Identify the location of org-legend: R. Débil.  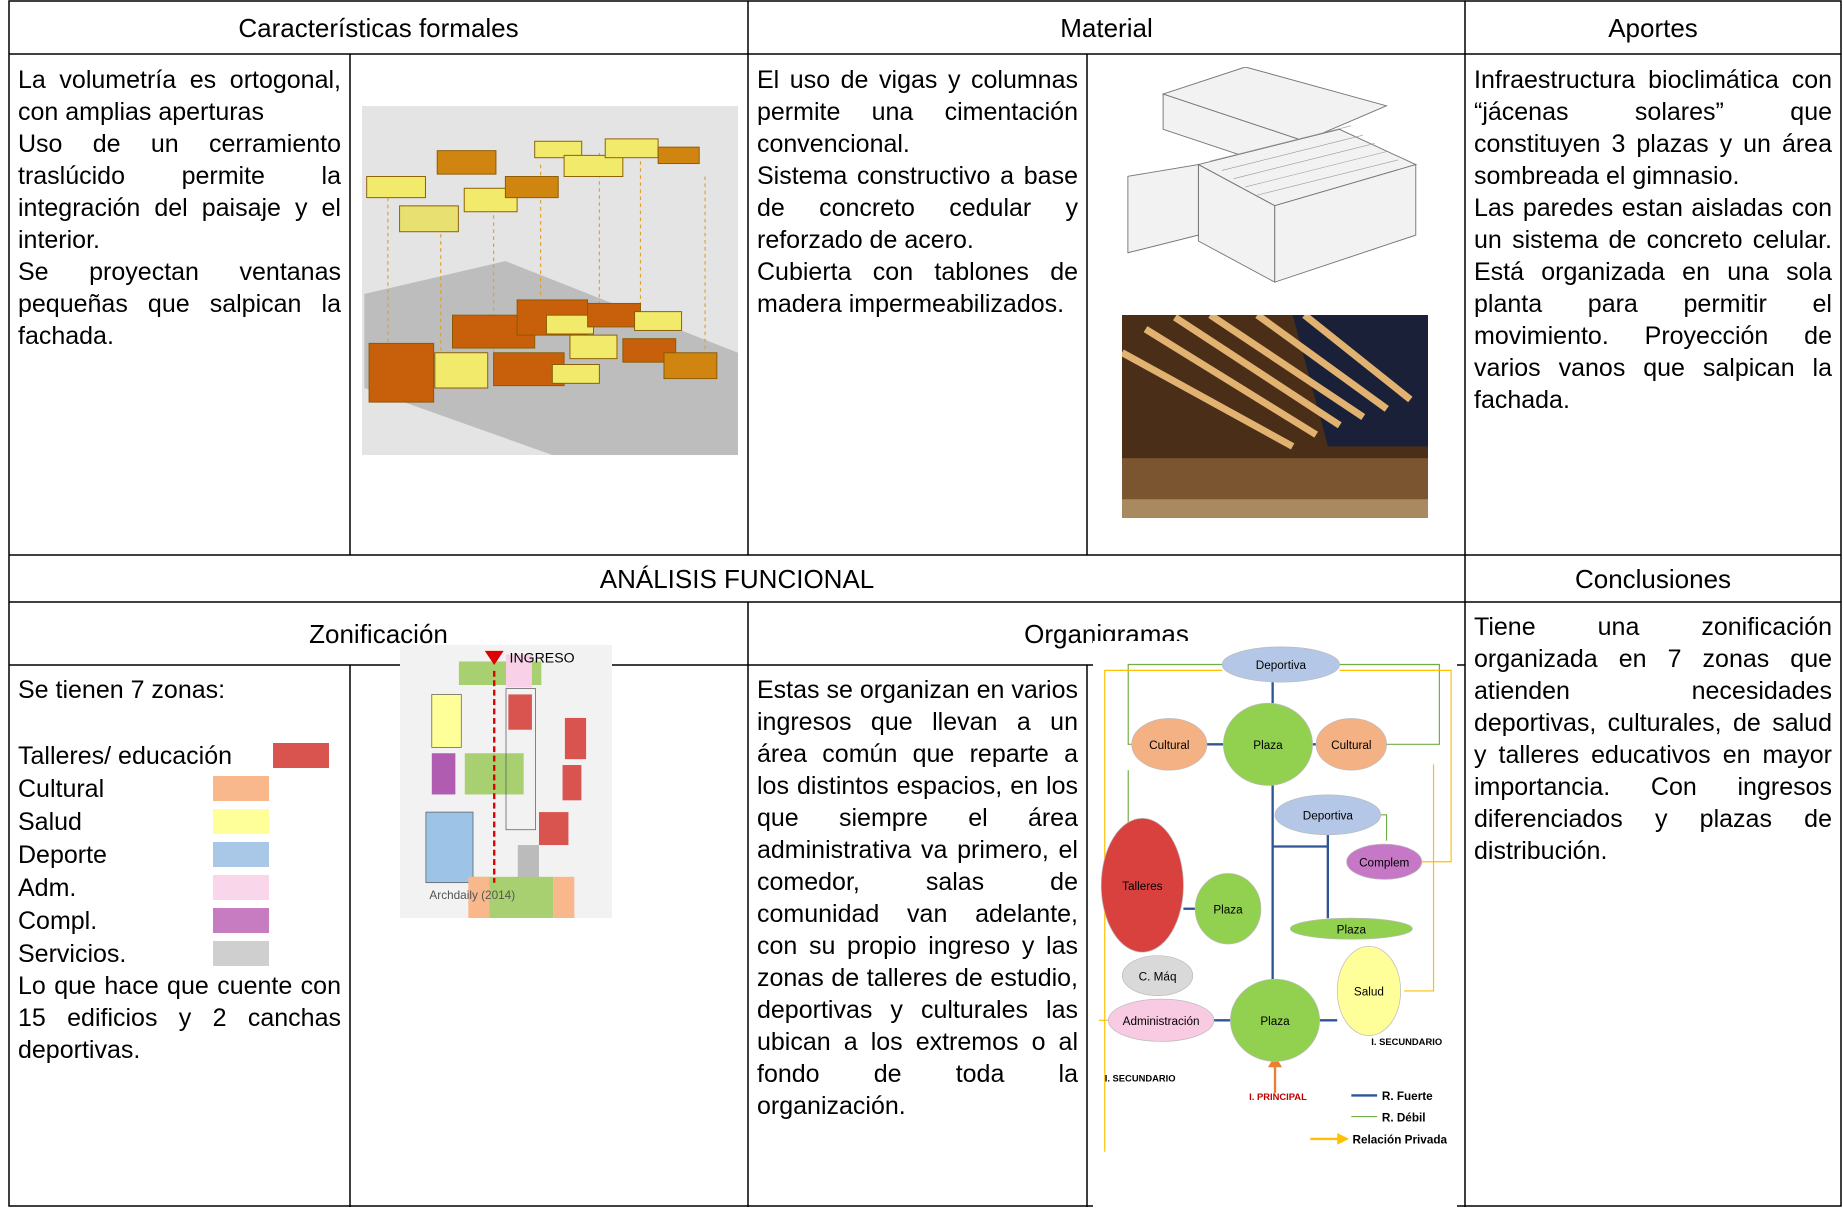
(1404, 1117).